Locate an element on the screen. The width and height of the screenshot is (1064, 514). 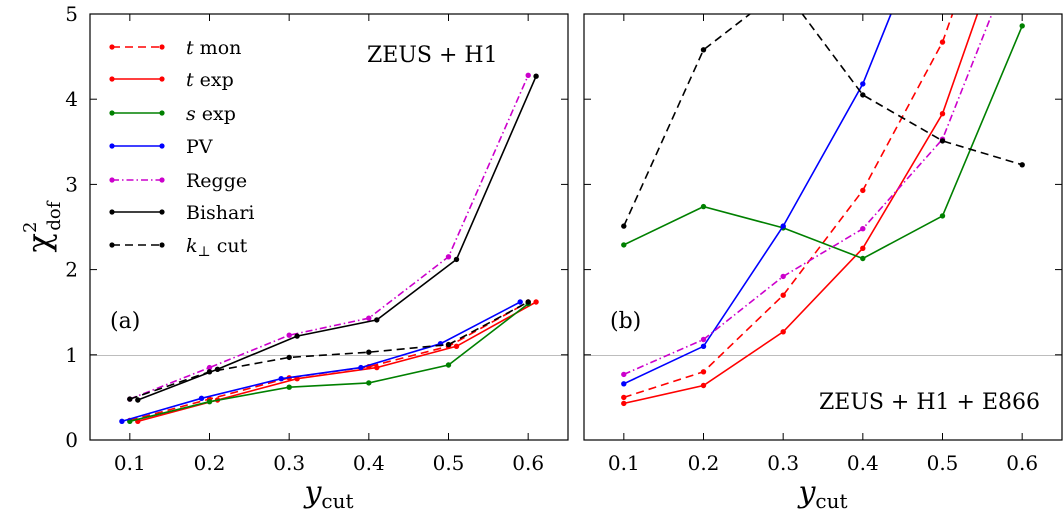
series-line-s-exp-a is located at coordinates (329, 363).